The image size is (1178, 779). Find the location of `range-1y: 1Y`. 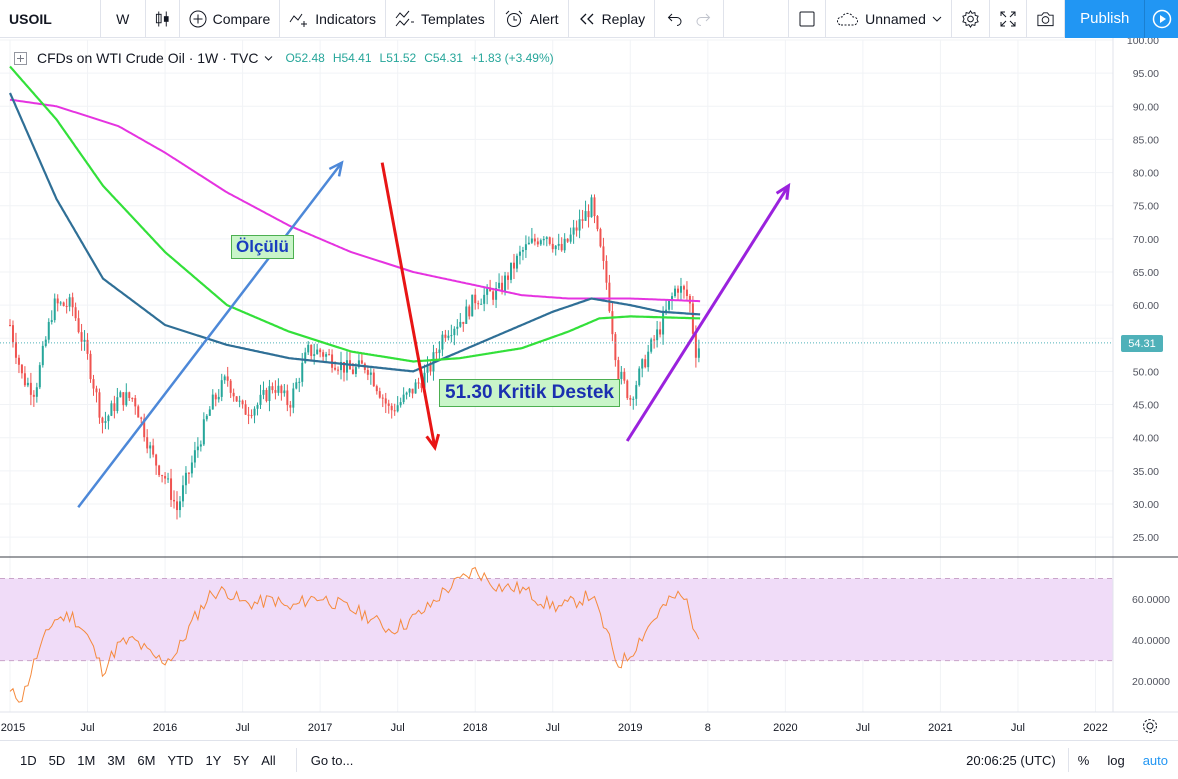

range-1y: 1Y is located at coordinates (213, 760).